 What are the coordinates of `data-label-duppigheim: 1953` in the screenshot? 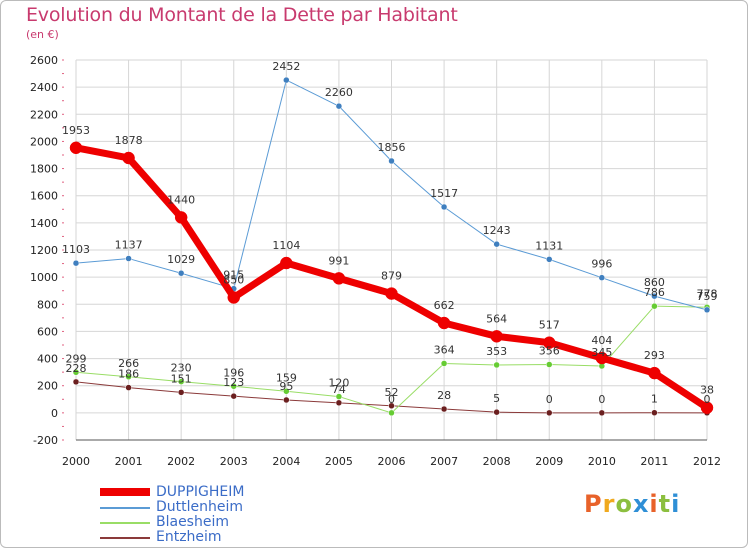 It's located at (76, 130).